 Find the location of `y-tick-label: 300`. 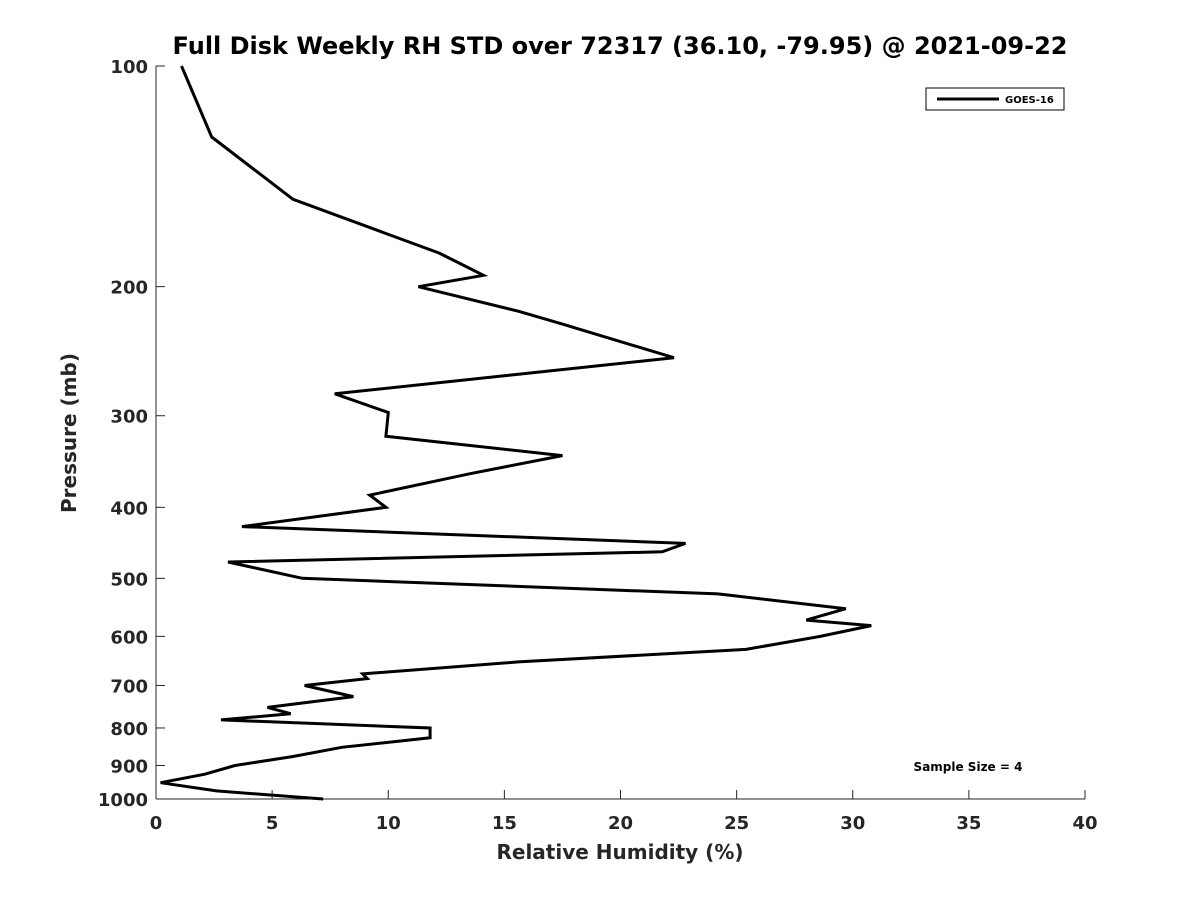

y-tick-label: 300 is located at coordinates (129, 417).